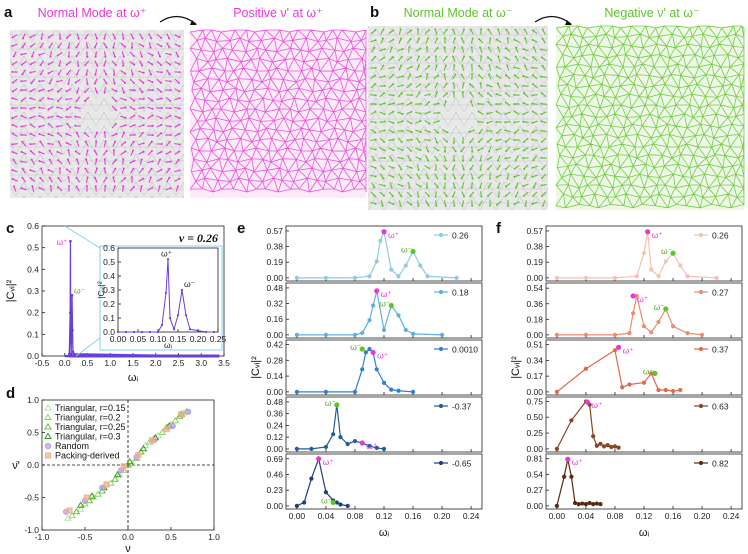 The height and width of the screenshot is (554, 748). Describe the element at coordinates (673, 516) in the screenshot. I see `panel-f-sub4-xtick-label-4: 0.16` at that location.